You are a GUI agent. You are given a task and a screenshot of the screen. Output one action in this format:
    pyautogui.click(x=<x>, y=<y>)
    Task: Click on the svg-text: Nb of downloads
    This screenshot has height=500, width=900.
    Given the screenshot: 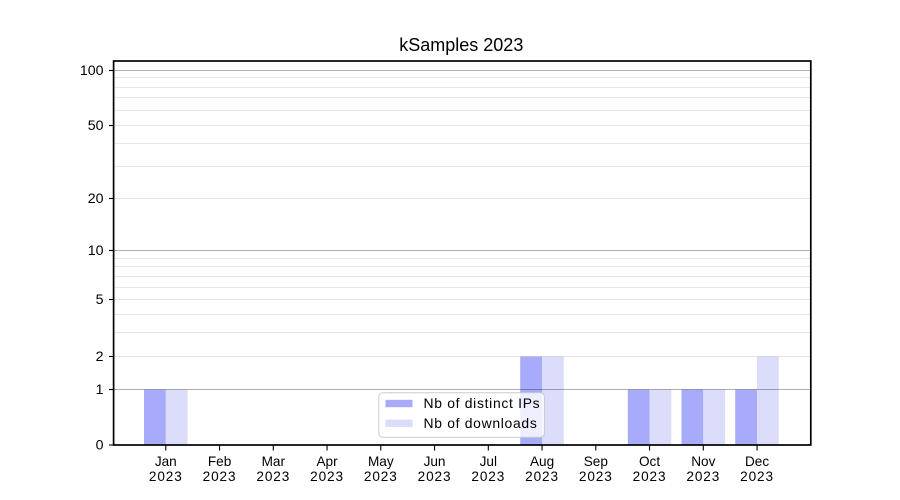 What is the action you would take?
    pyautogui.click(x=481, y=423)
    